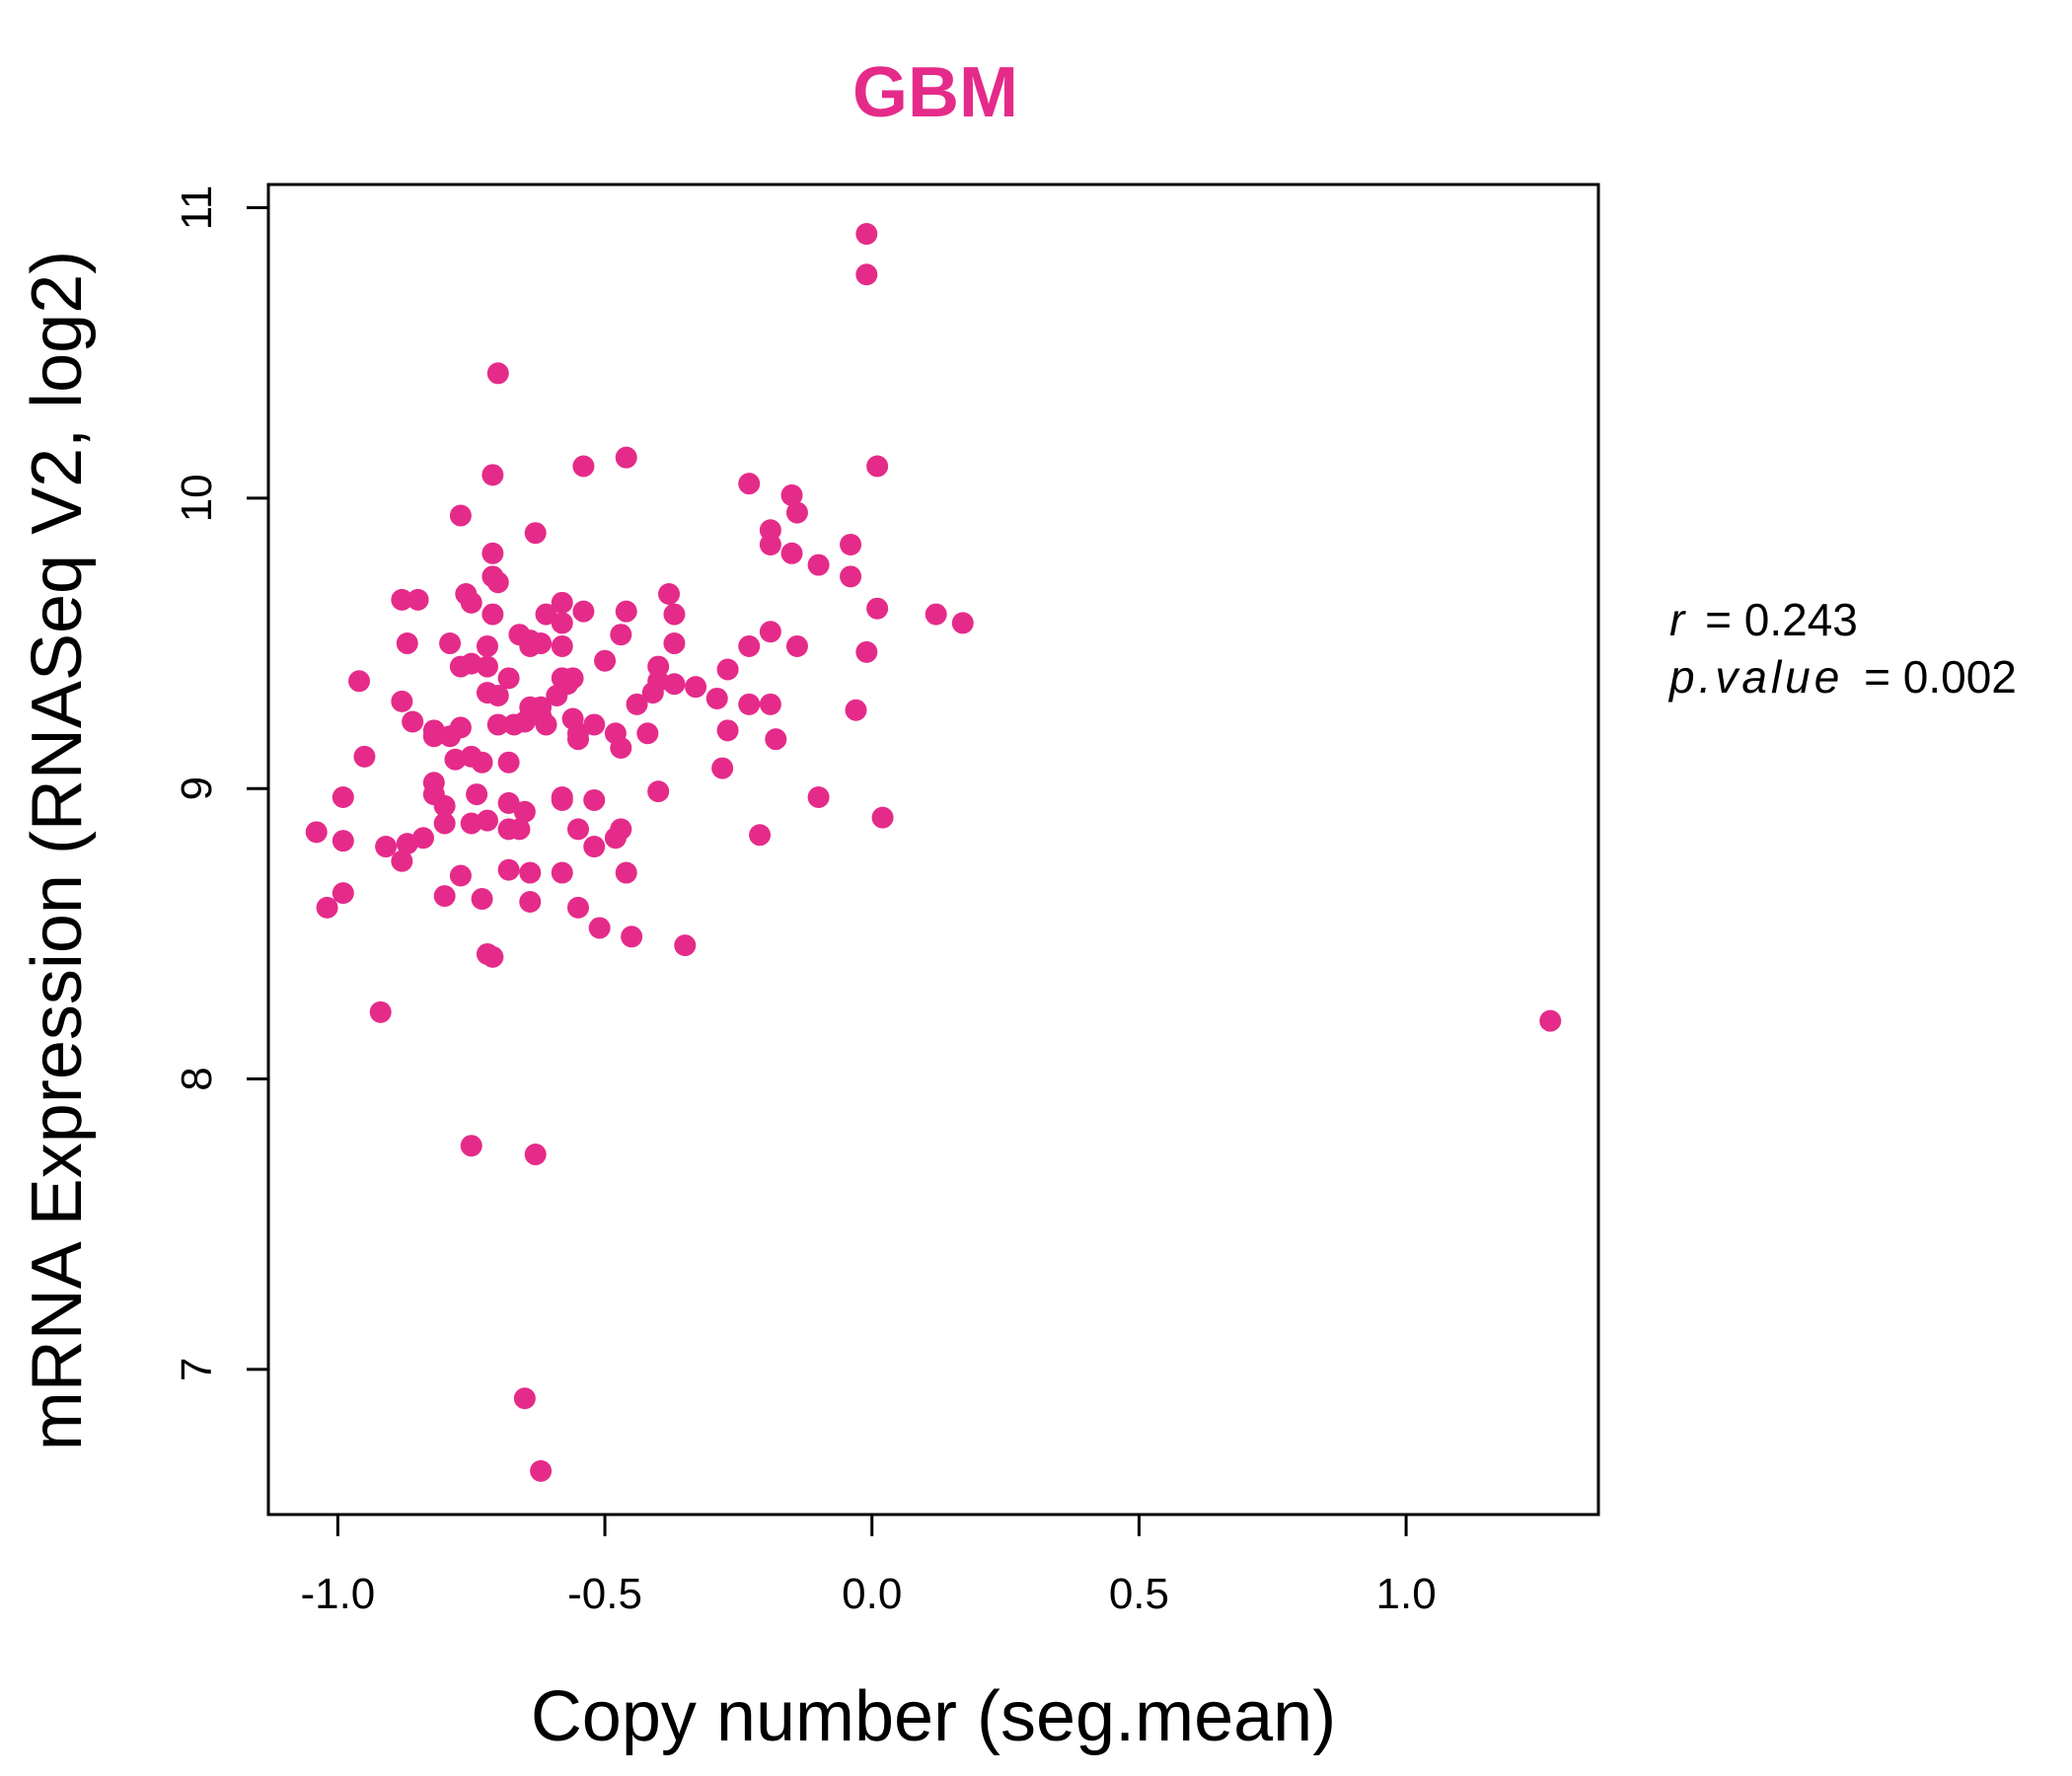  What do you see at coordinates (1755, 677) in the screenshot?
I see `p-label: p.value` at bounding box center [1755, 677].